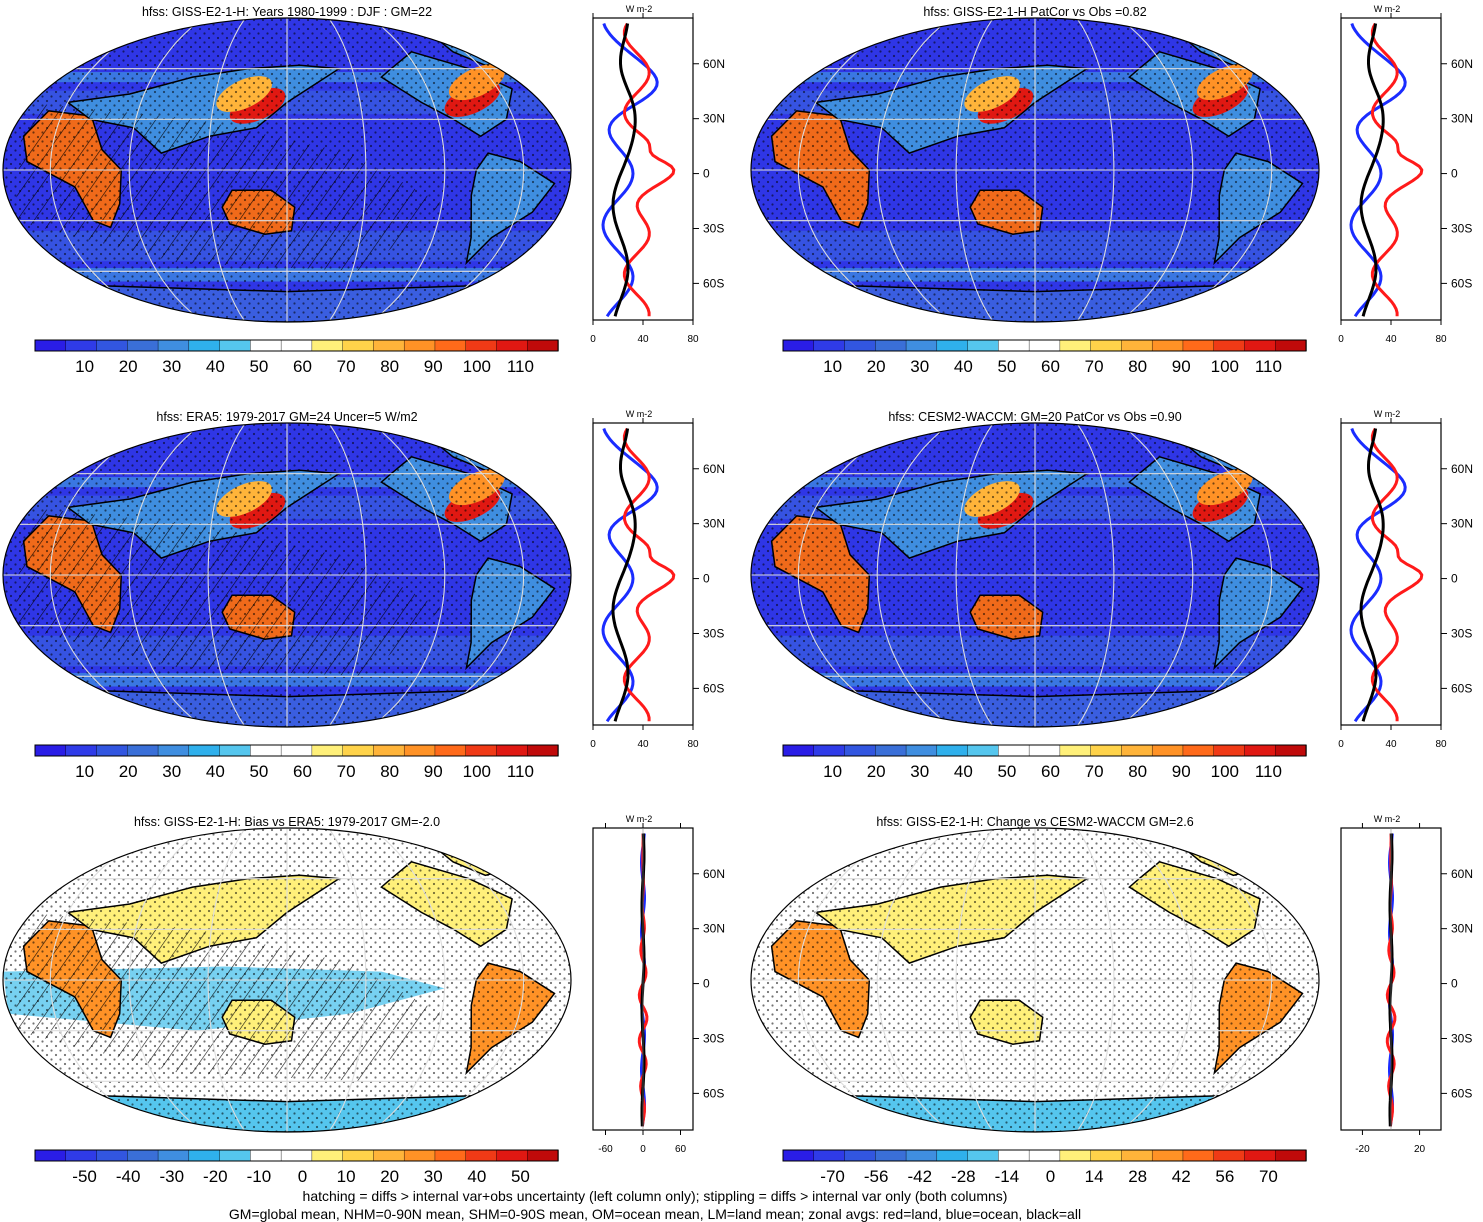 This screenshot has height=1222, width=1483. Describe the element at coordinates (706, 579) in the screenshot. I see `zonal-lat-label: 0` at that location.